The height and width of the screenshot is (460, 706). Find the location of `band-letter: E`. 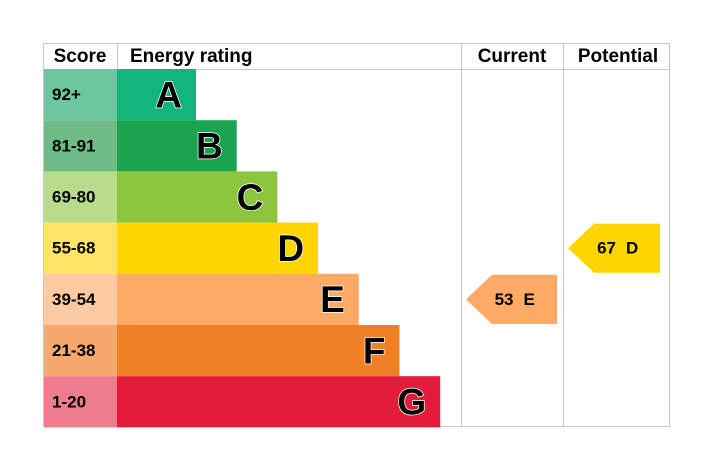

band-letter: E is located at coordinates (332, 299).